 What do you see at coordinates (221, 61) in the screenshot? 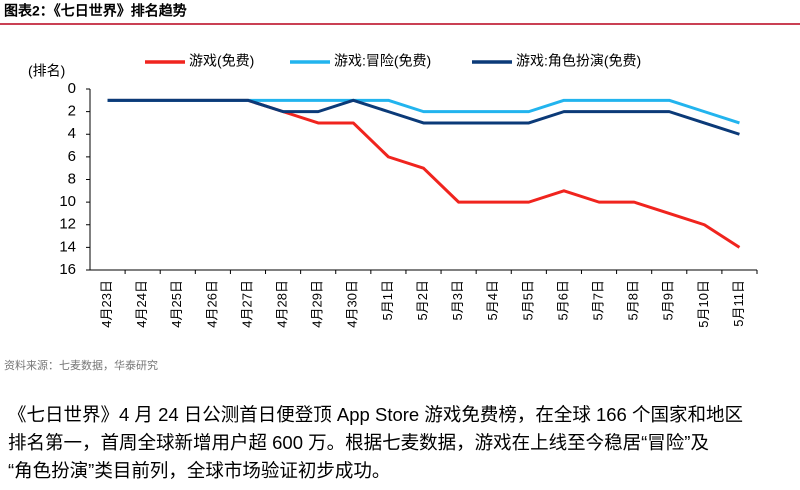
I see `legend-label: 游戏(免费)` at bounding box center [221, 61].